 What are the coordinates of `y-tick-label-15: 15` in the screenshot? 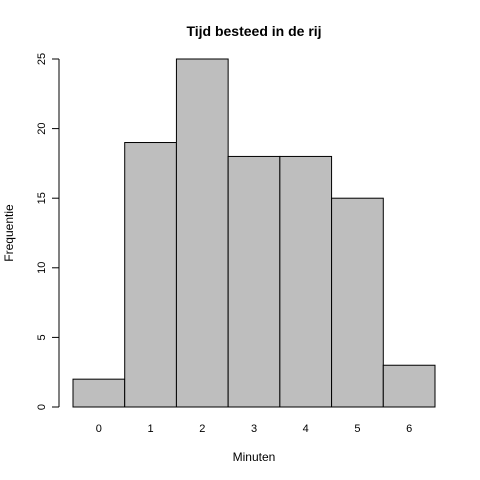 It's located at (42, 198).